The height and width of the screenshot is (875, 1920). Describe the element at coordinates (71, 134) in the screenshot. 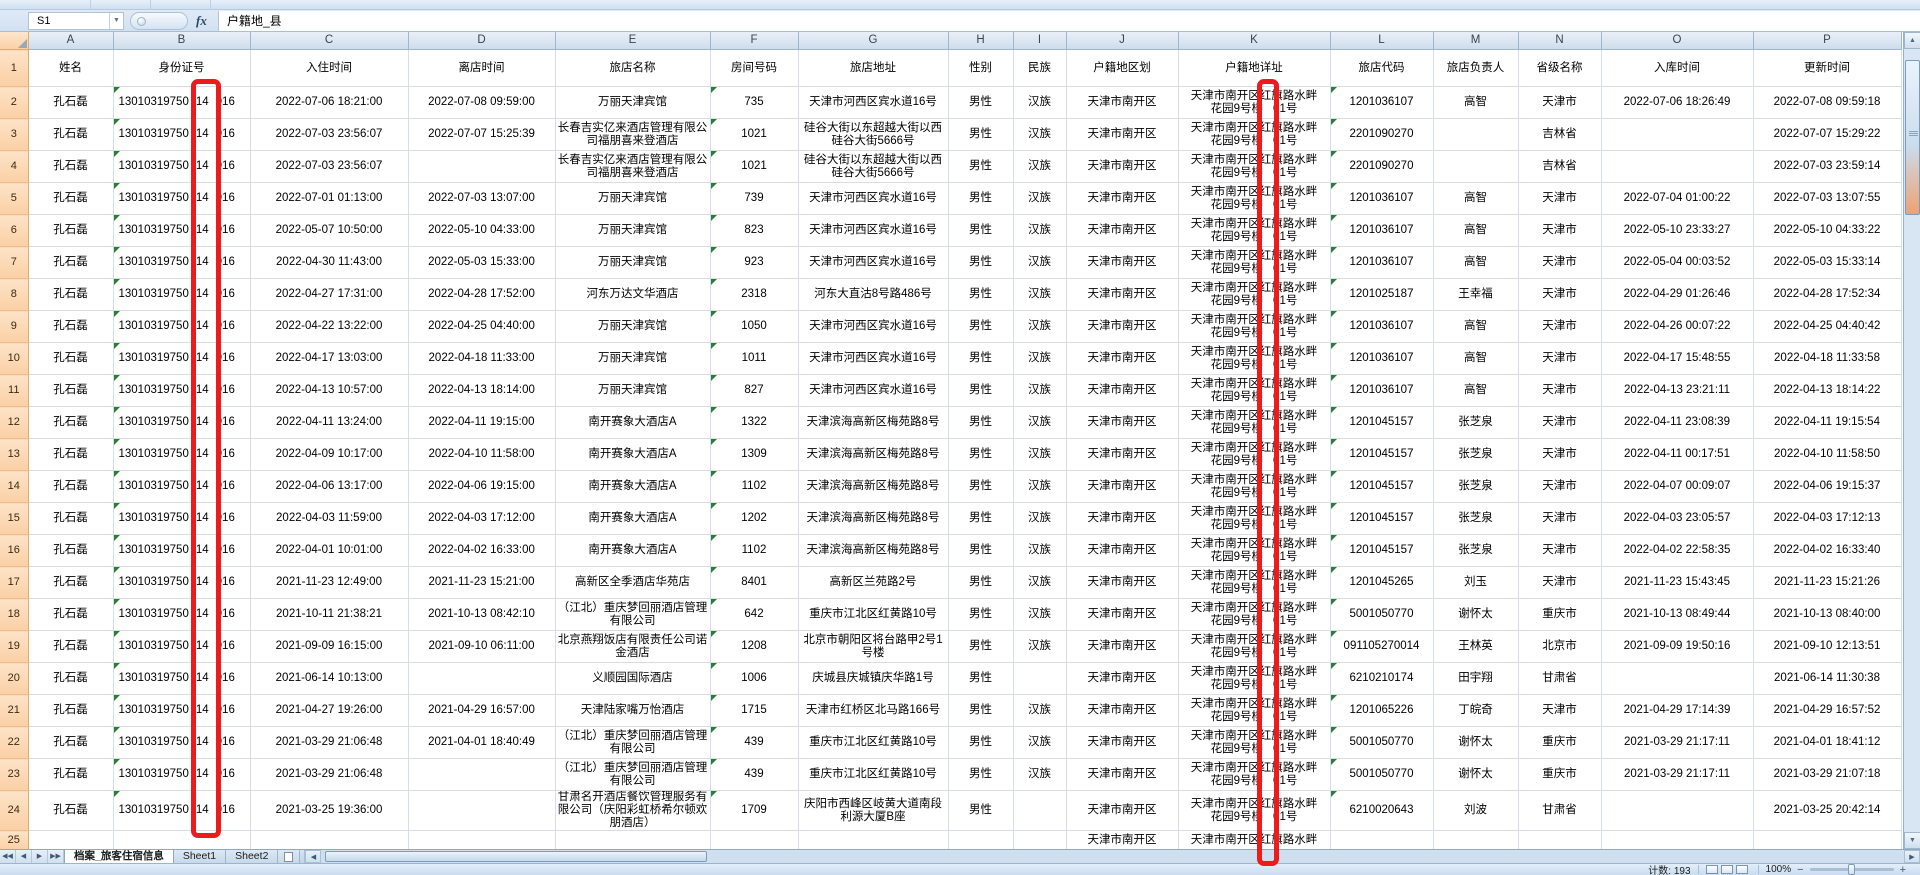

I see `cell-A3: 孔石磊` at that location.